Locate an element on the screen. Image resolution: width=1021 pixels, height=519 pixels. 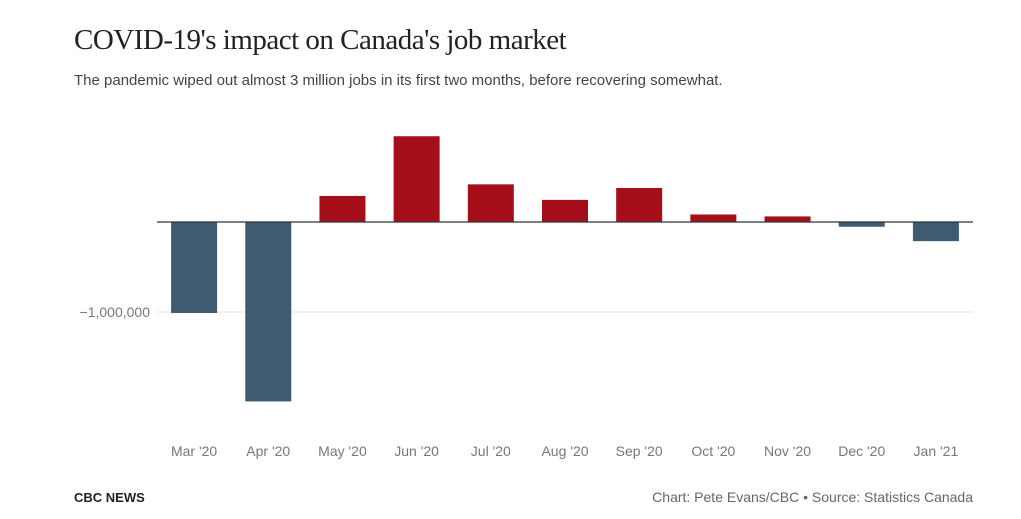
y-tick-label: −1,000,000 is located at coordinates (115, 312).